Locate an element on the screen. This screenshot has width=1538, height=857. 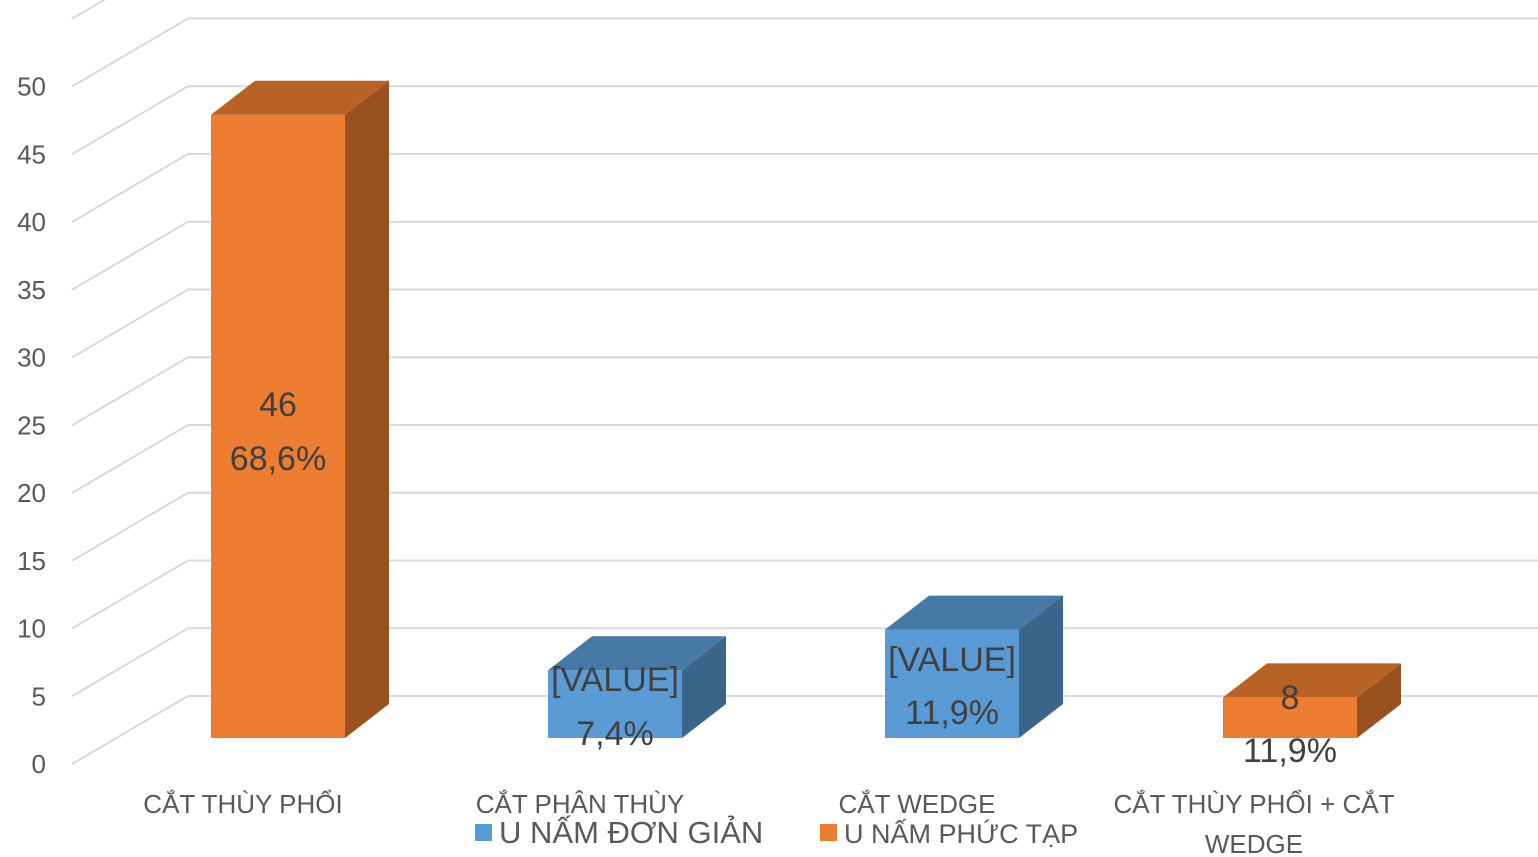
data-label-value: 8 is located at coordinates (1290, 698).